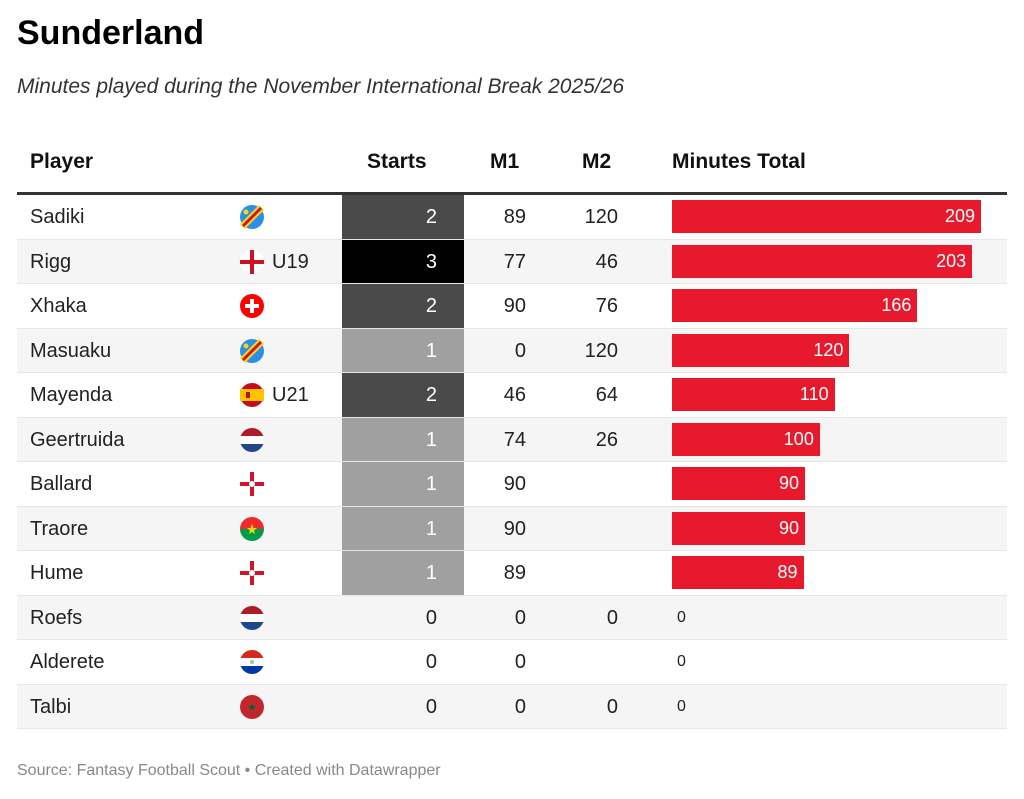 The image size is (1024, 799). I want to click on table-header: Player Starts M1 M2 Minutes Total, so click(512, 167).